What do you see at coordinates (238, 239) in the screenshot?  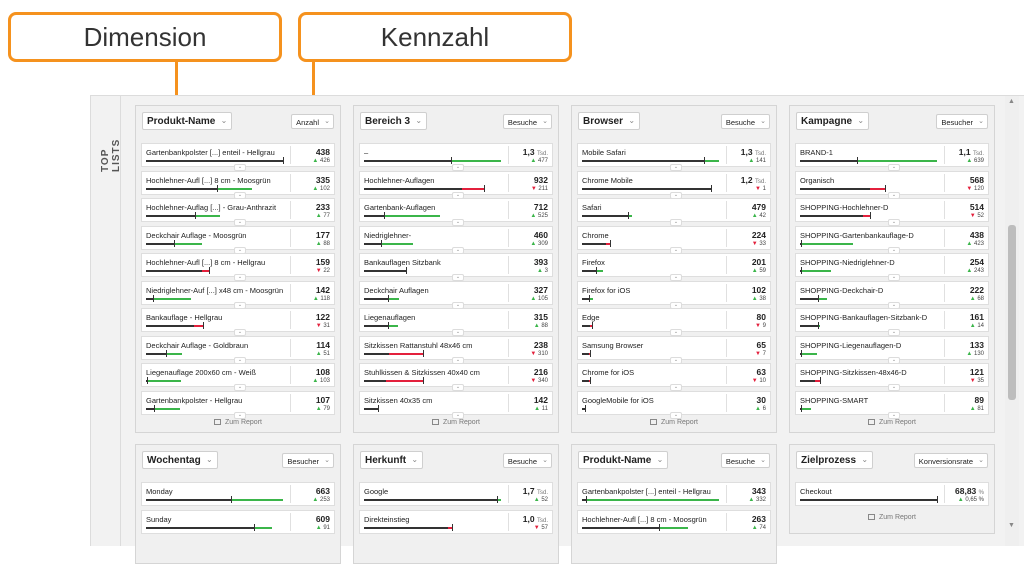 I see `list-item: Deckchair Auflage - Moosgrün 177 ▲ 88 ⌄` at bounding box center [238, 239].